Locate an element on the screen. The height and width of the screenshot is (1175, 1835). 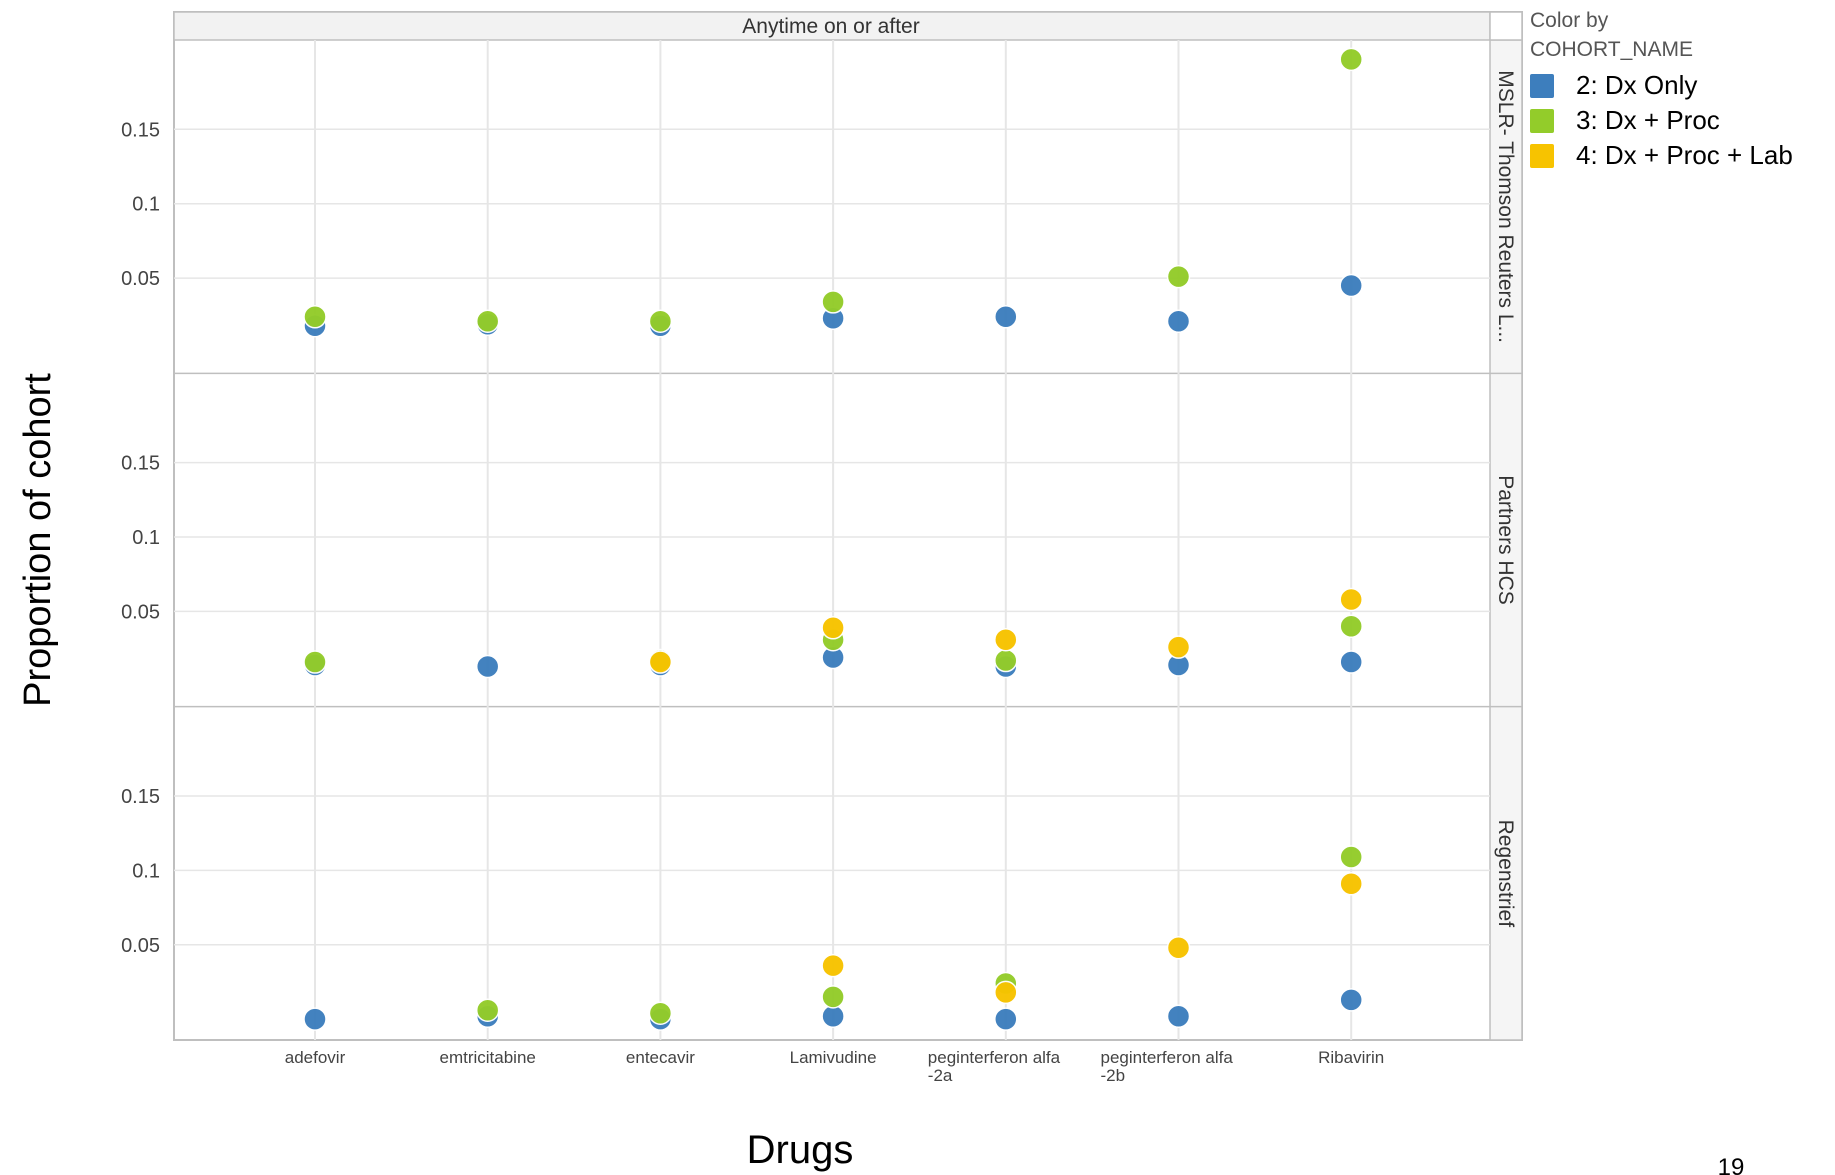
x-tick-label: emtricitabine is located at coordinates (488, 1057).